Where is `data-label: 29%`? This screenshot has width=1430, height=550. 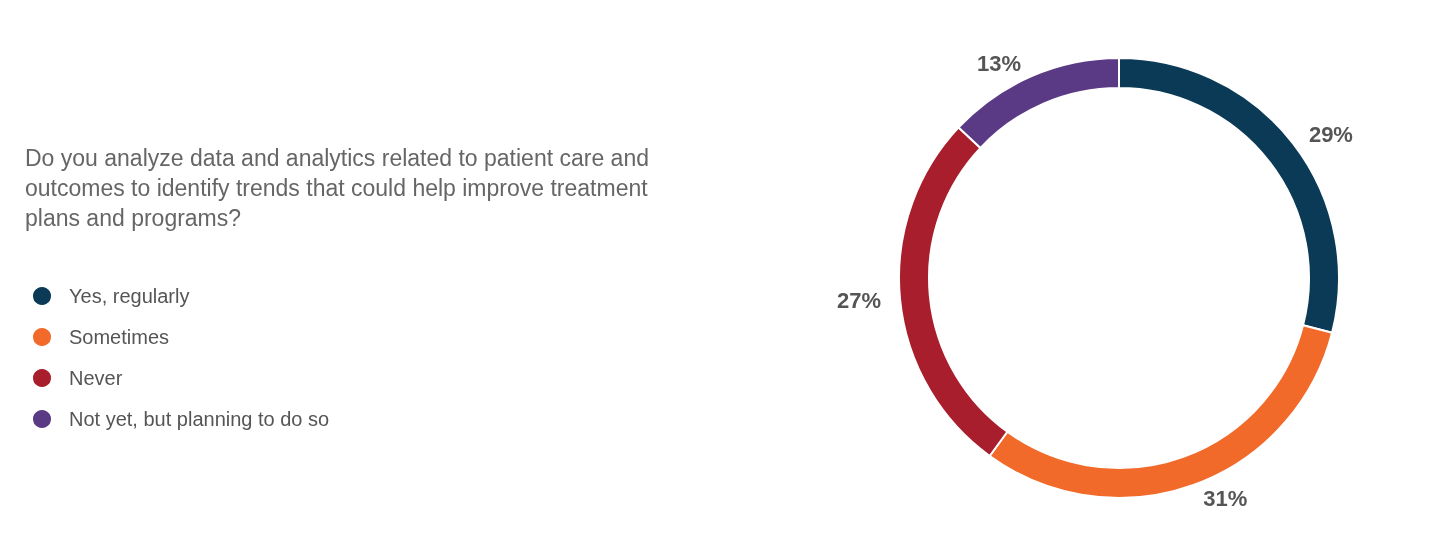
data-label: 29% is located at coordinates (1330, 135).